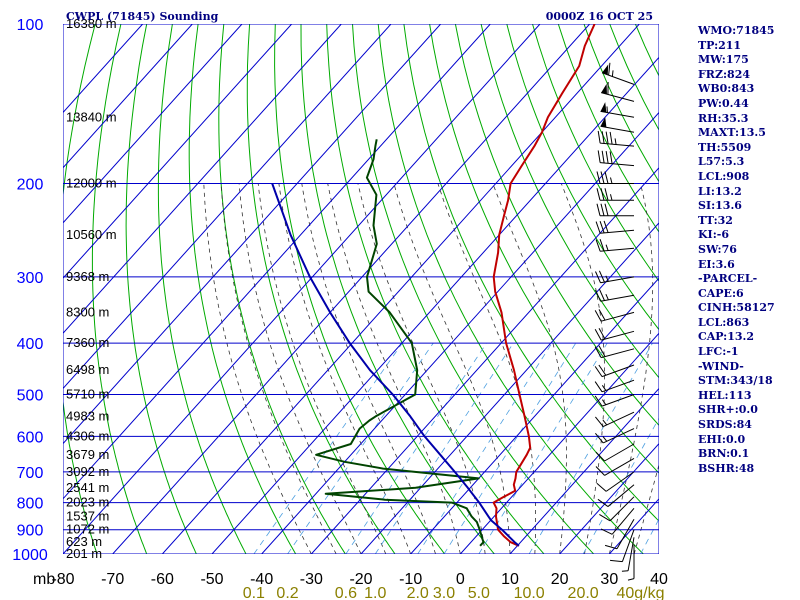  Describe the element at coordinates (162, 579) in the screenshot. I see `temperature-tick-label: -60` at that location.